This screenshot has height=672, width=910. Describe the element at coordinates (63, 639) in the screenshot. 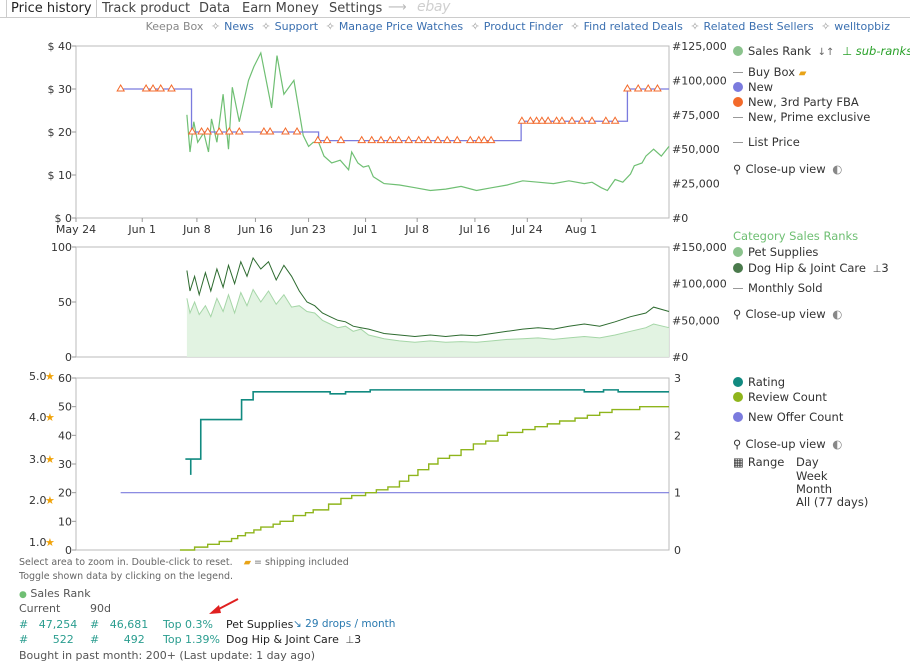

I see `rank-current-value: 522` at that location.